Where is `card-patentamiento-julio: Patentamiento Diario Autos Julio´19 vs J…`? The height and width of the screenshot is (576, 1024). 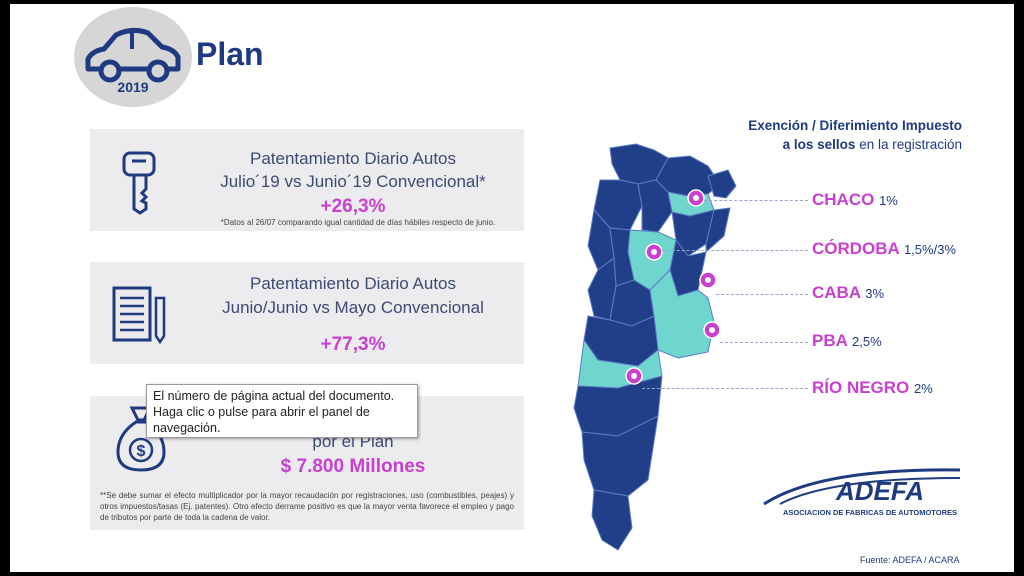
card-patentamiento-julio: Patentamiento Diario Autos Julio´19 vs J… is located at coordinates (307, 180).